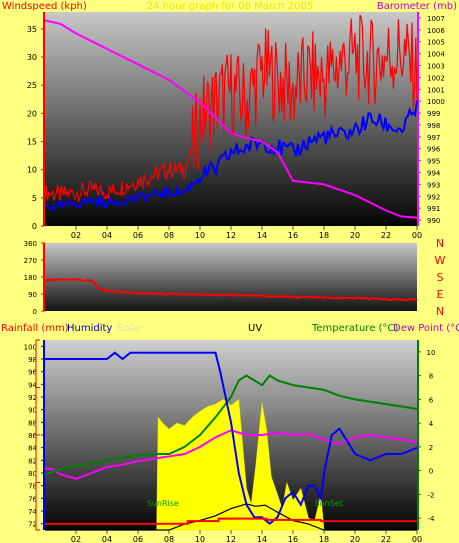  Describe the element at coordinates (431, 377) in the screenshot. I see `temperature-tick-label: 8` at that location.